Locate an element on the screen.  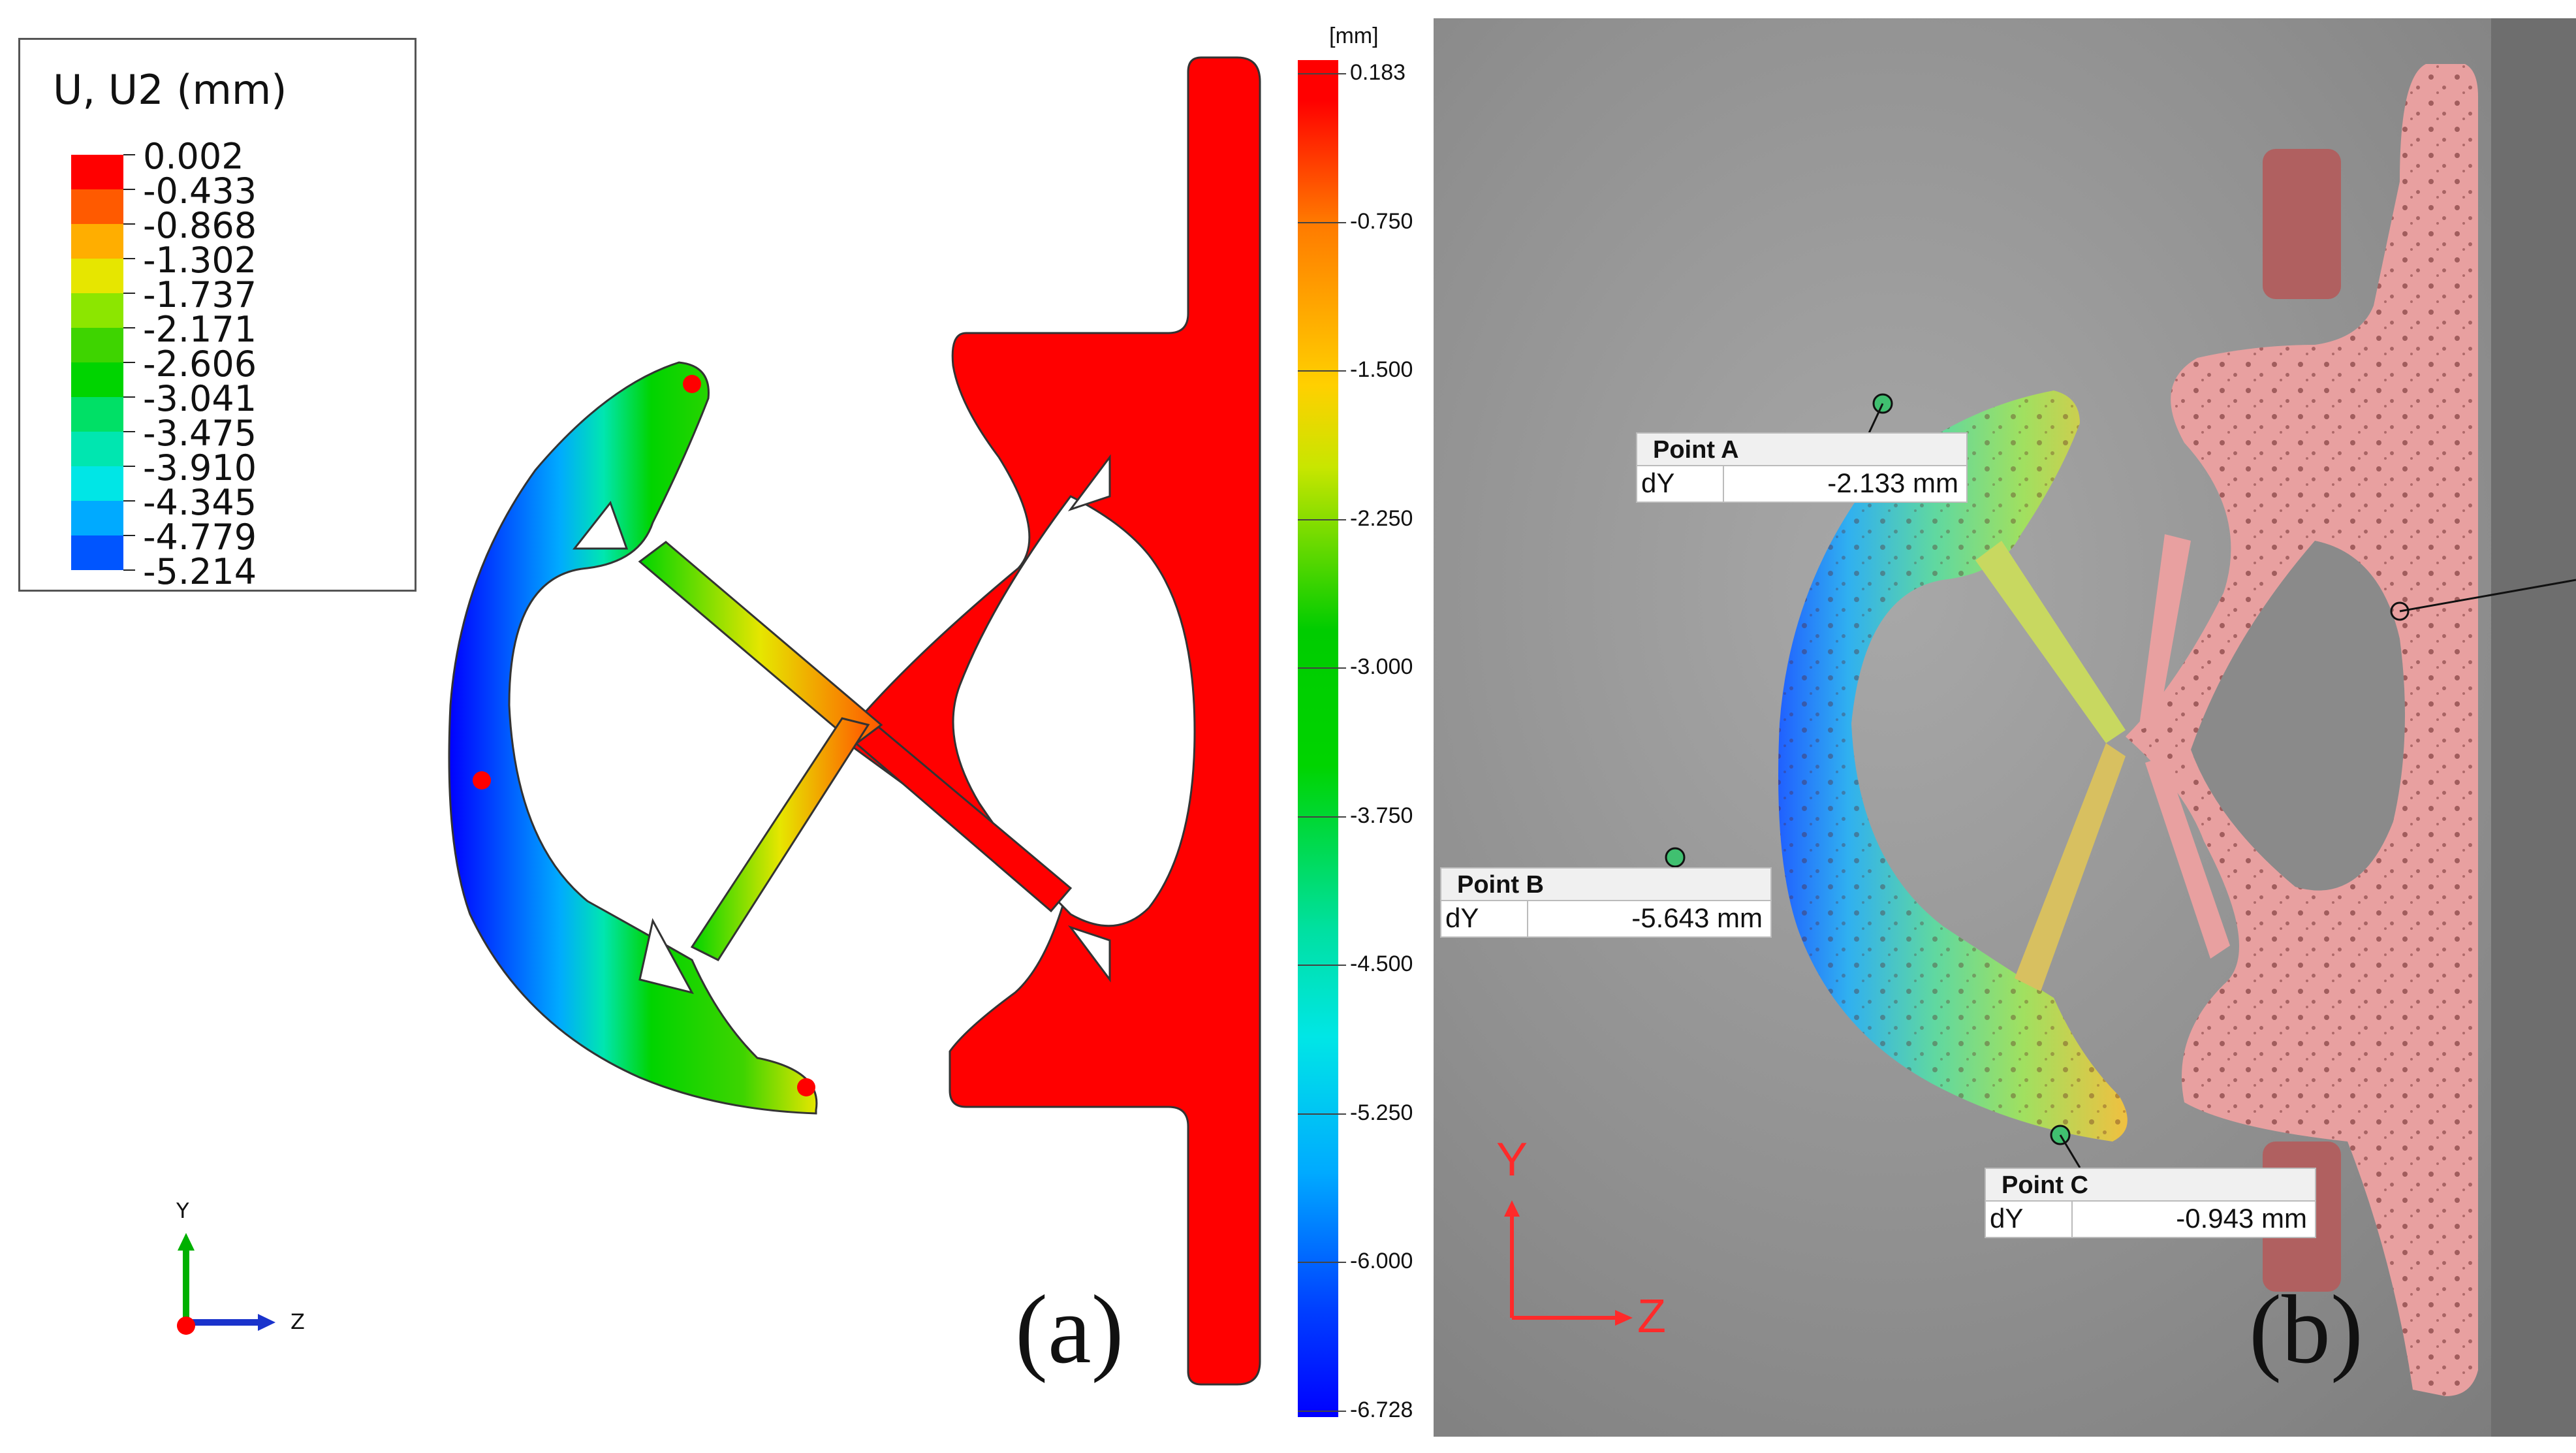
legend-value: -4.345 is located at coordinates (200, 502).